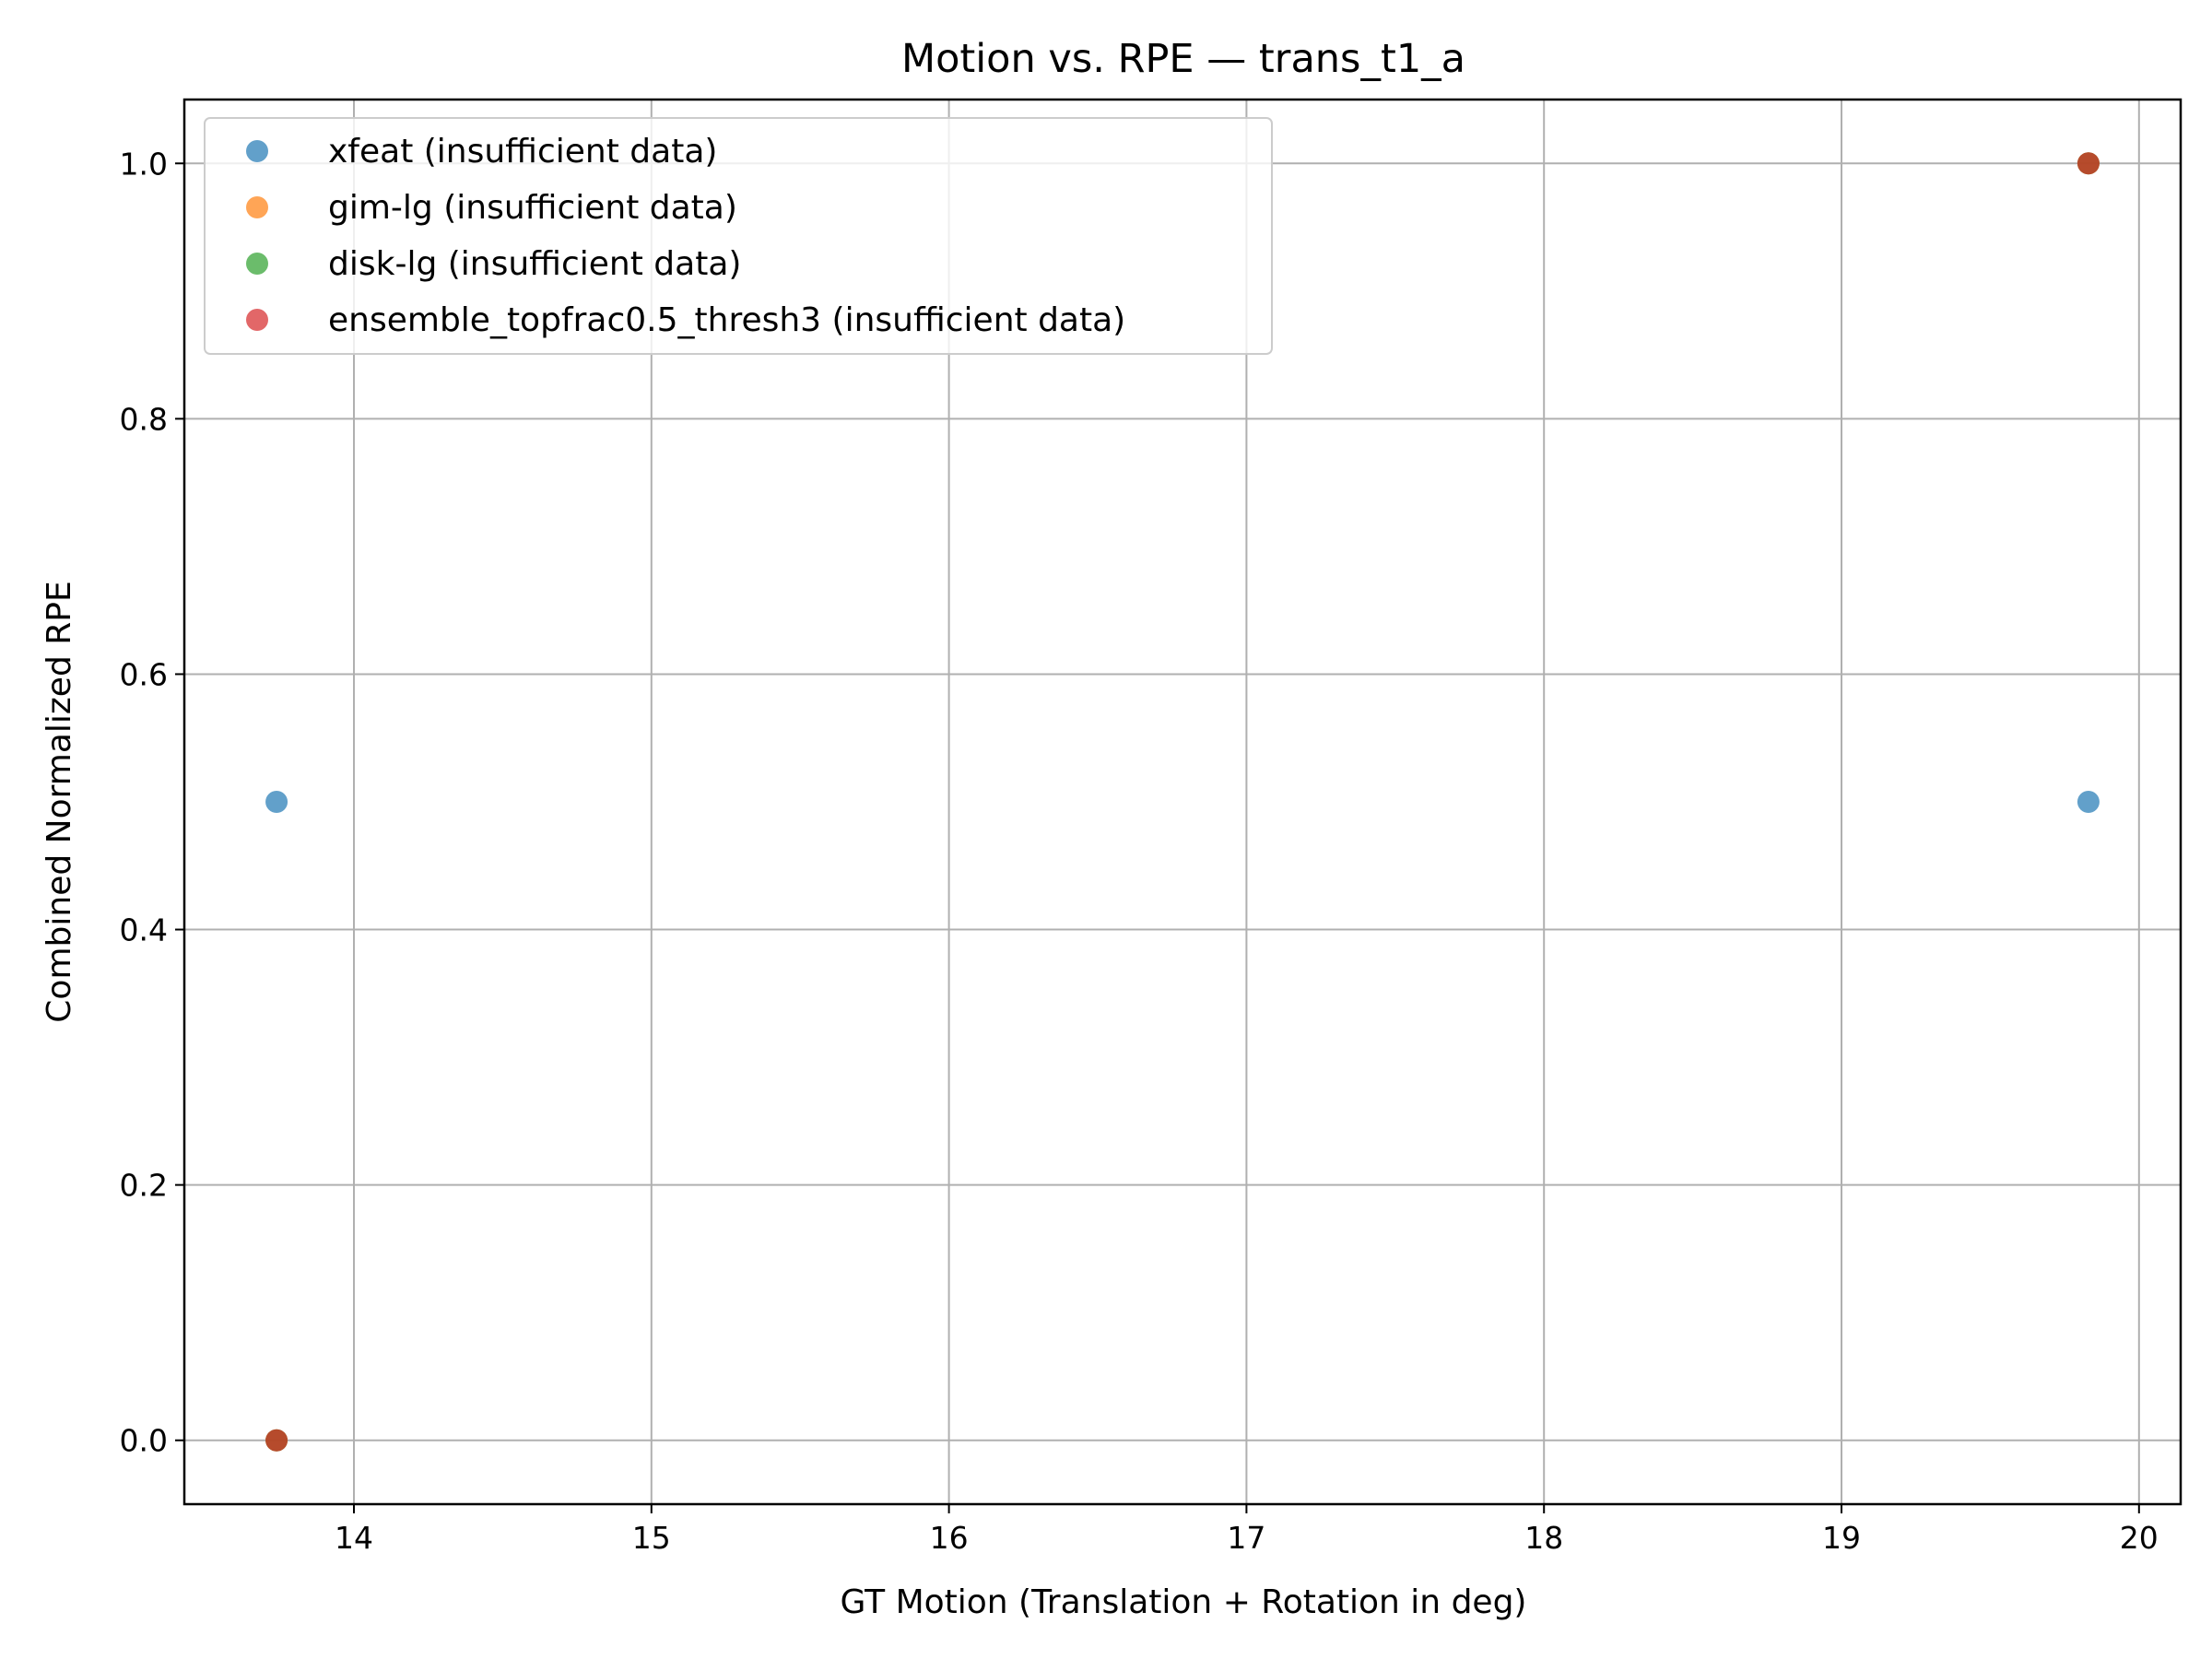  I want to click on legend-label-gim-lg: gim-lg (insufficient data), so click(532, 208).